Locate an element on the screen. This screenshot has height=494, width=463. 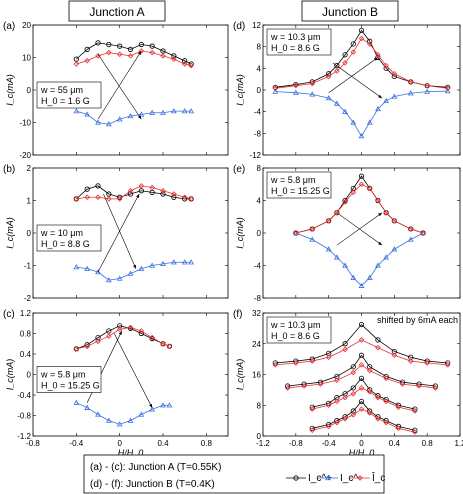
info-line: w = 10.3 μm is located at coordinates (295, 37).